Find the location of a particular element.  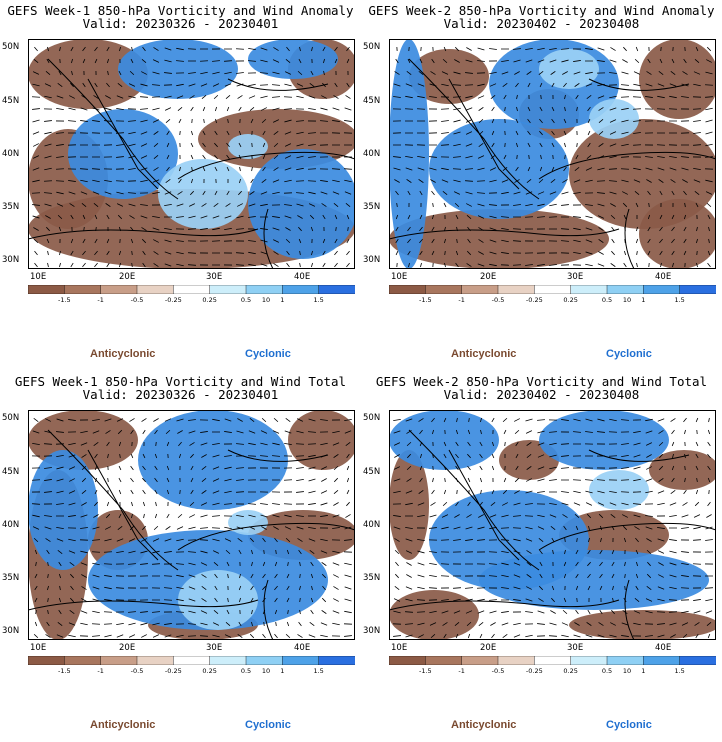

vorticity-field is located at coordinates (191, 154).